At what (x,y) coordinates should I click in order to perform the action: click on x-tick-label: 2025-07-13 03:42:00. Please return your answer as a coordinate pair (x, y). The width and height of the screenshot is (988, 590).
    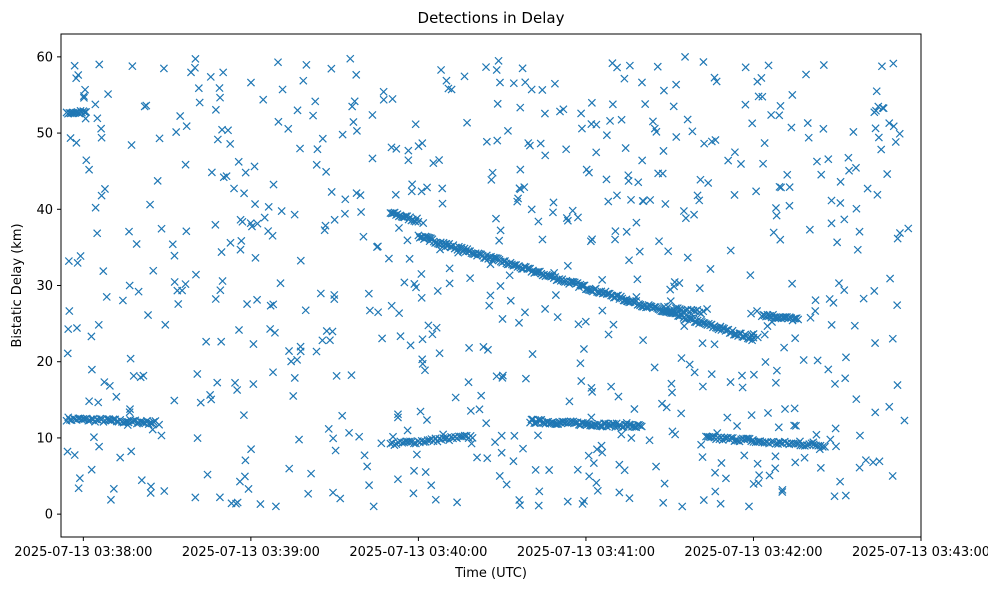
    Looking at the image, I should click on (753, 552).